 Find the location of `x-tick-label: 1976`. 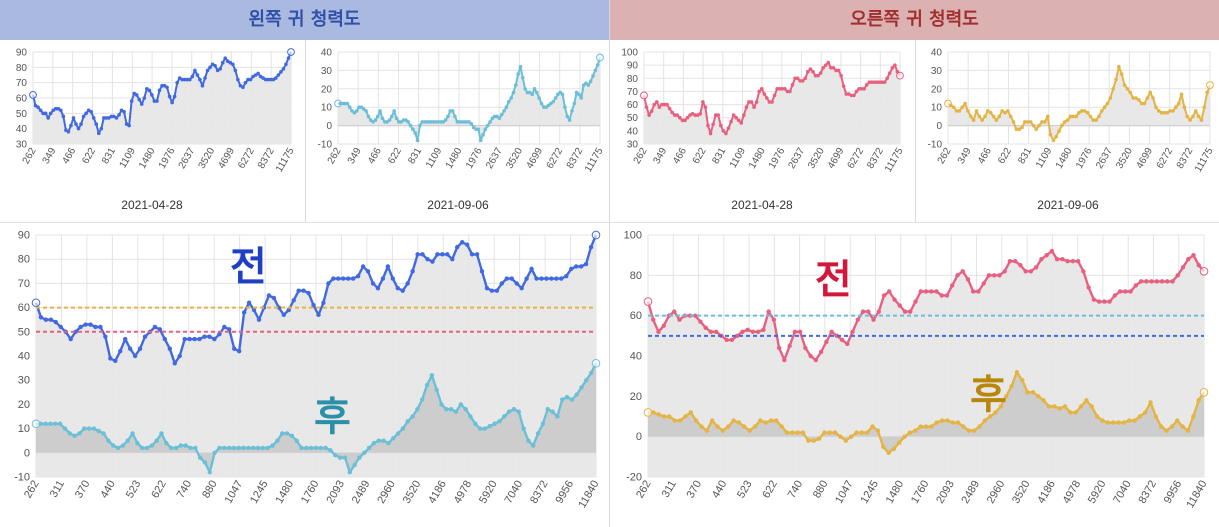

x-tick-label: 1976 is located at coordinates (1084, 158).